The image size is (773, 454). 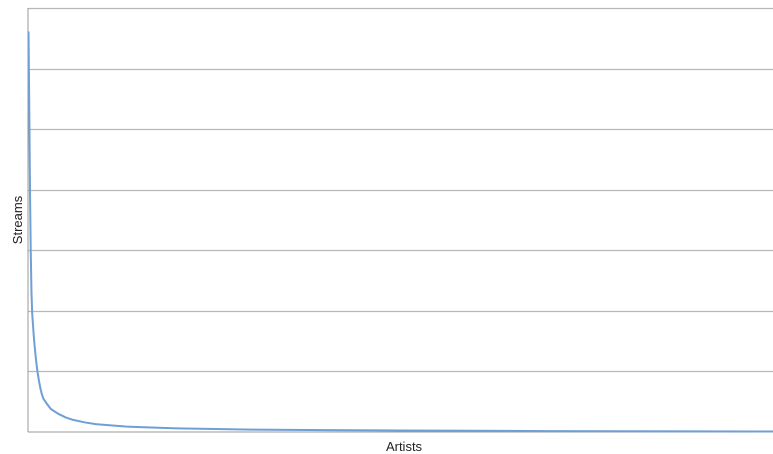 What do you see at coordinates (17, 219) in the screenshot?
I see `y-axis-title: Streams` at bounding box center [17, 219].